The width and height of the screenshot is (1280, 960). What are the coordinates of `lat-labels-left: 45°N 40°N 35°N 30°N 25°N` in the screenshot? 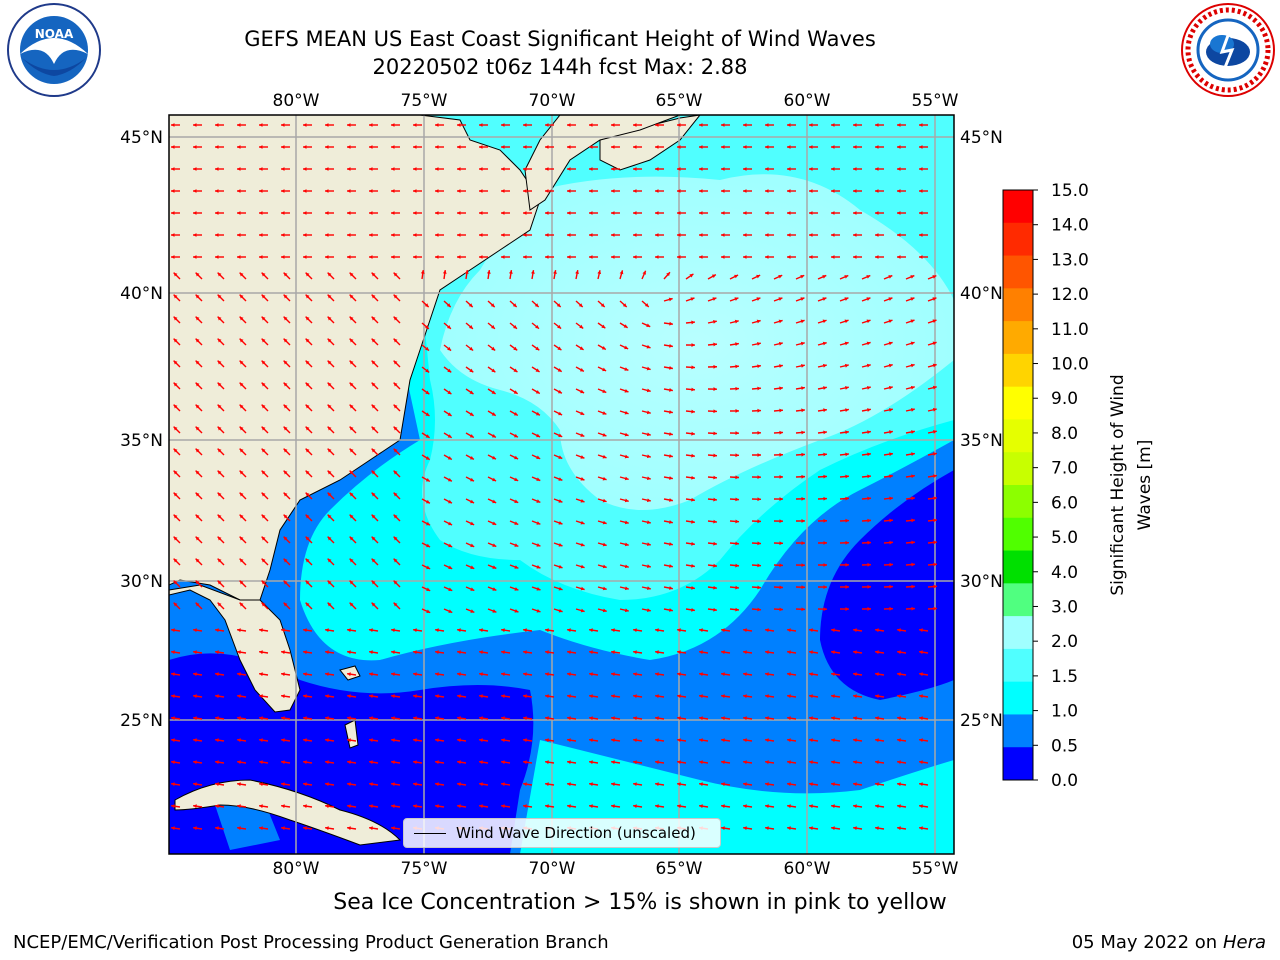 It's located at (141, 429).